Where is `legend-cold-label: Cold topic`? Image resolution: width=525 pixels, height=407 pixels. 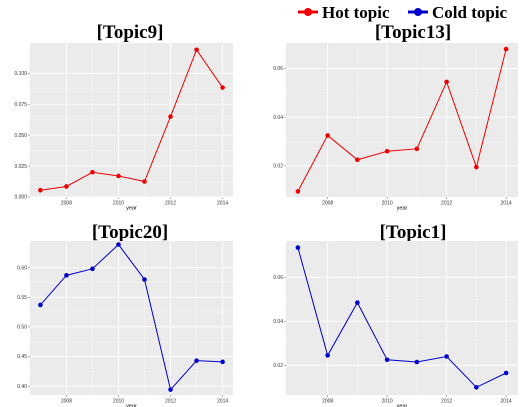
legend-cold-label: Cold topic is located at coordinates (470, 12).